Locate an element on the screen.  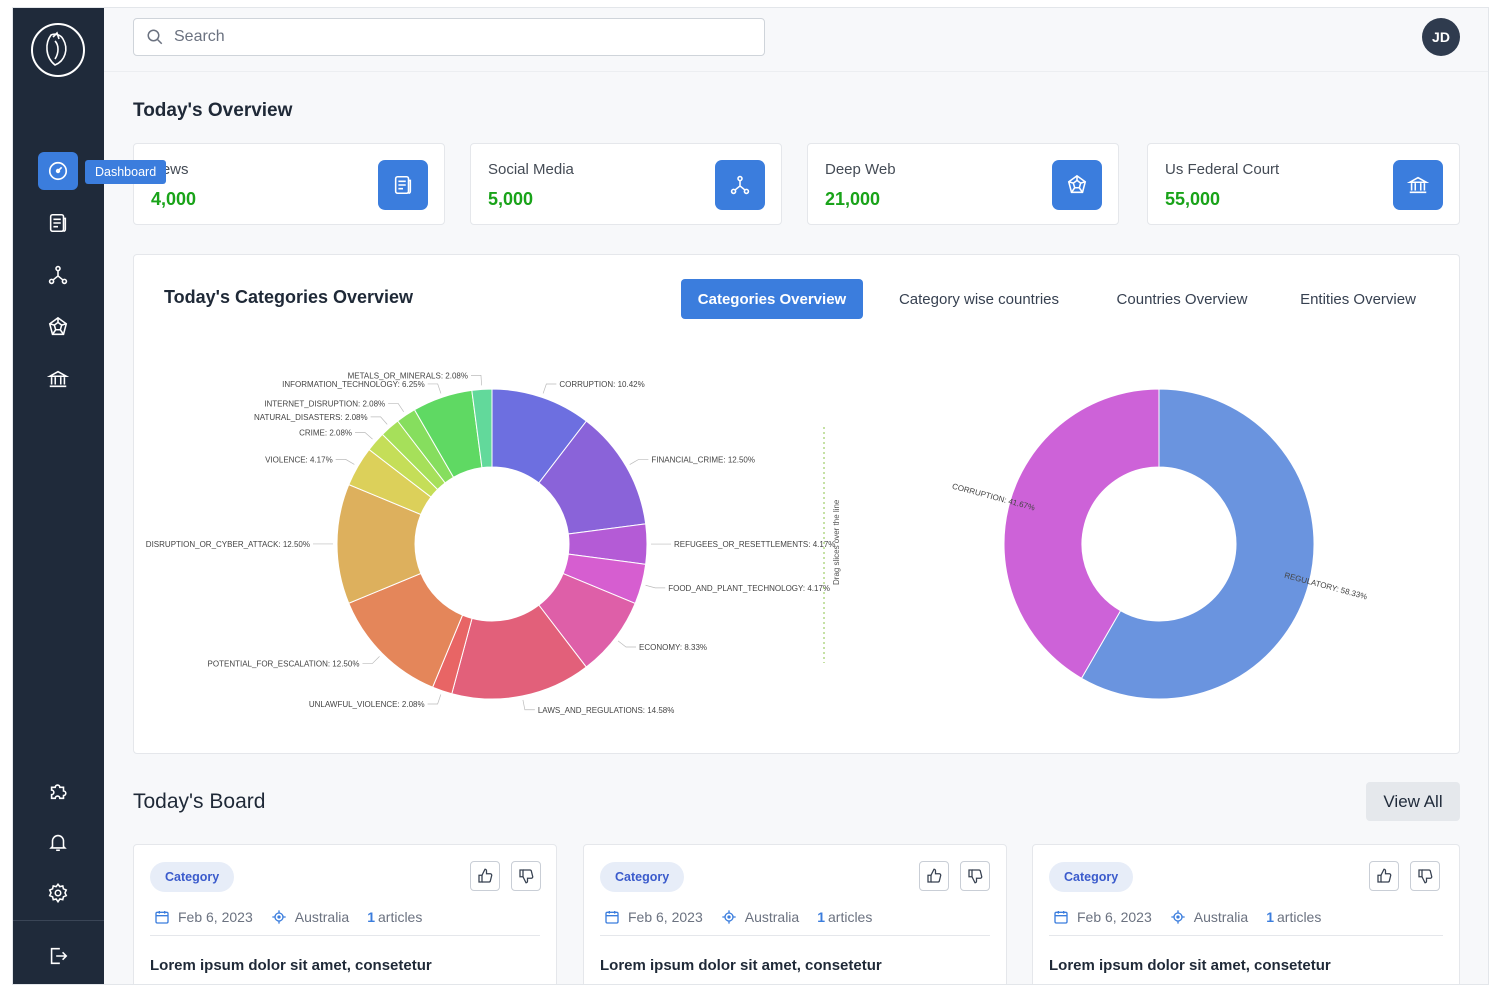
slice-label: METALS_OR_MINERALS: 2.08% is located at coordinates (408, 375).